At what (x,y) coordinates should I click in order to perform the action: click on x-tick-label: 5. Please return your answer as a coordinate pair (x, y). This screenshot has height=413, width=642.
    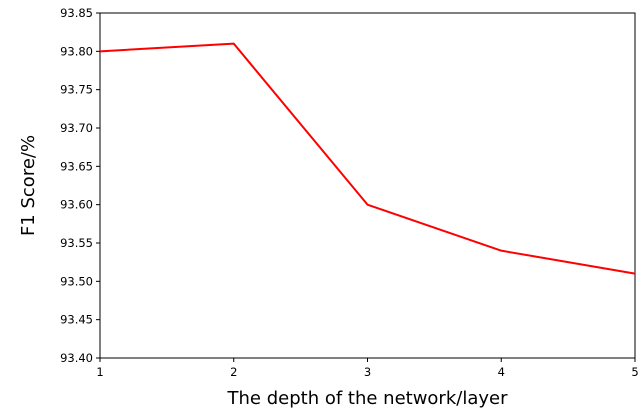
    Looking at the image, I should click on (634, 372).